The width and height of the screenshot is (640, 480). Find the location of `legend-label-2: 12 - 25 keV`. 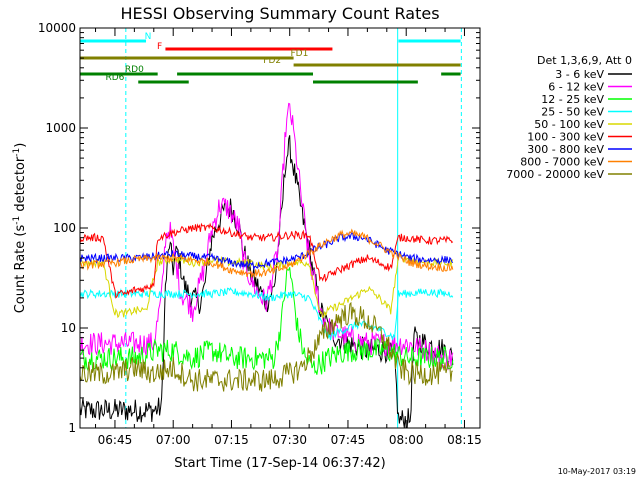

legend-label-2: 12 - 25 keV is located at coordinates (572, 99).